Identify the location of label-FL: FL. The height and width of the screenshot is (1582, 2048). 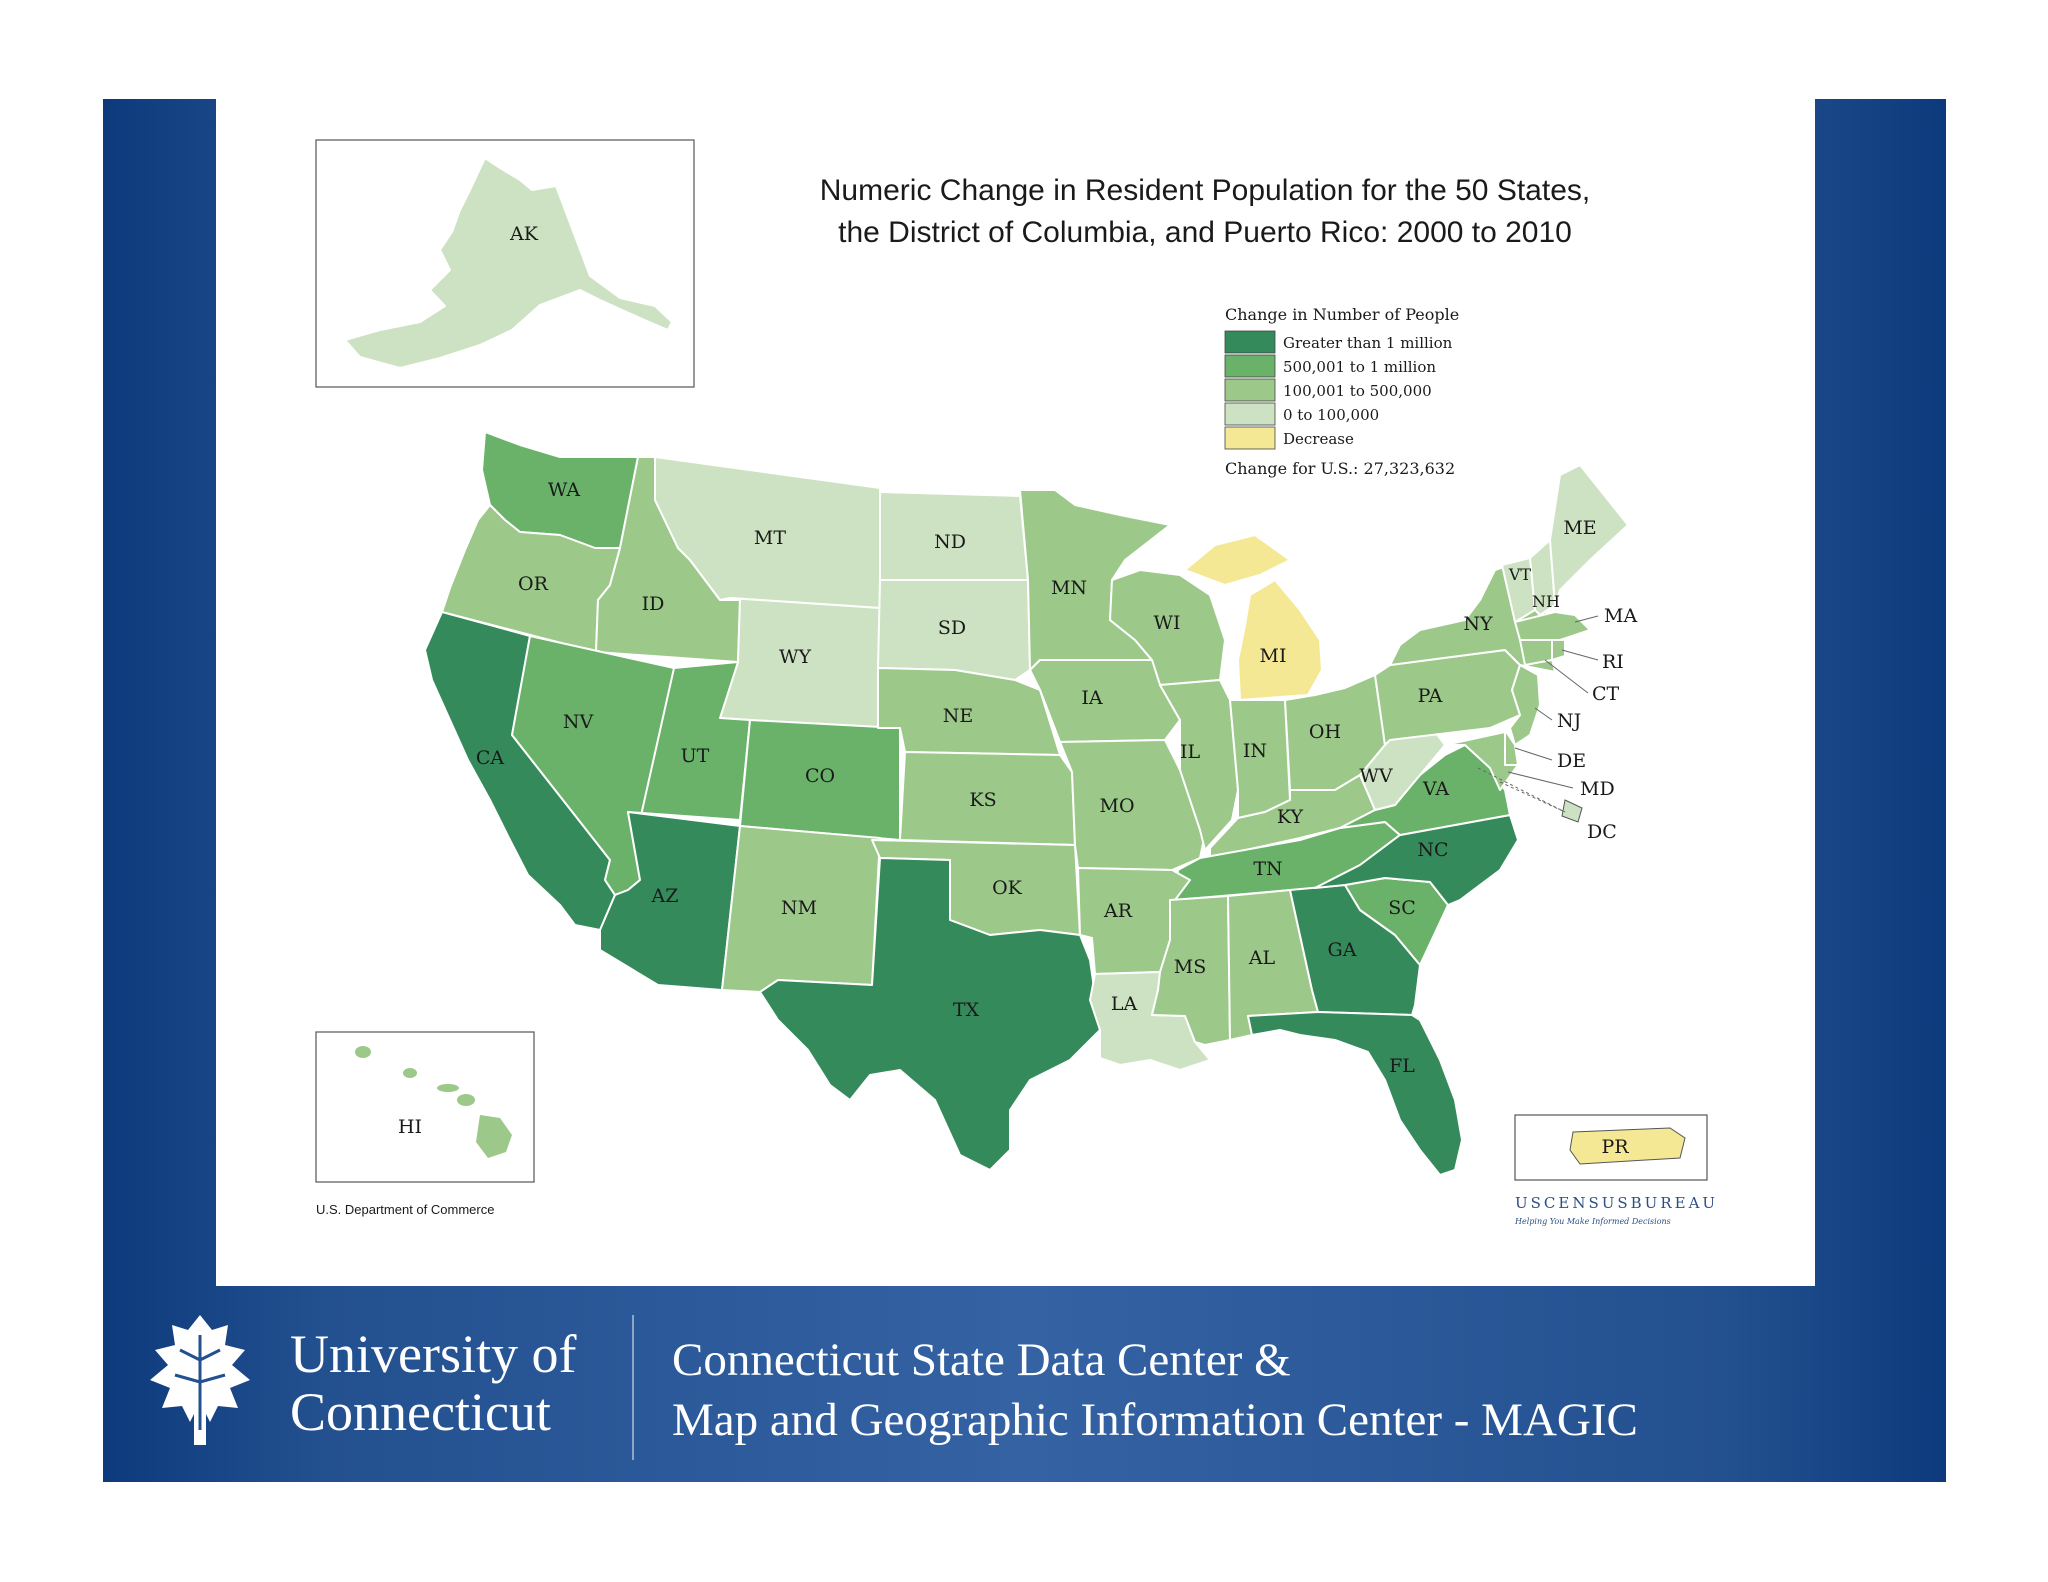
(1402, 1066).